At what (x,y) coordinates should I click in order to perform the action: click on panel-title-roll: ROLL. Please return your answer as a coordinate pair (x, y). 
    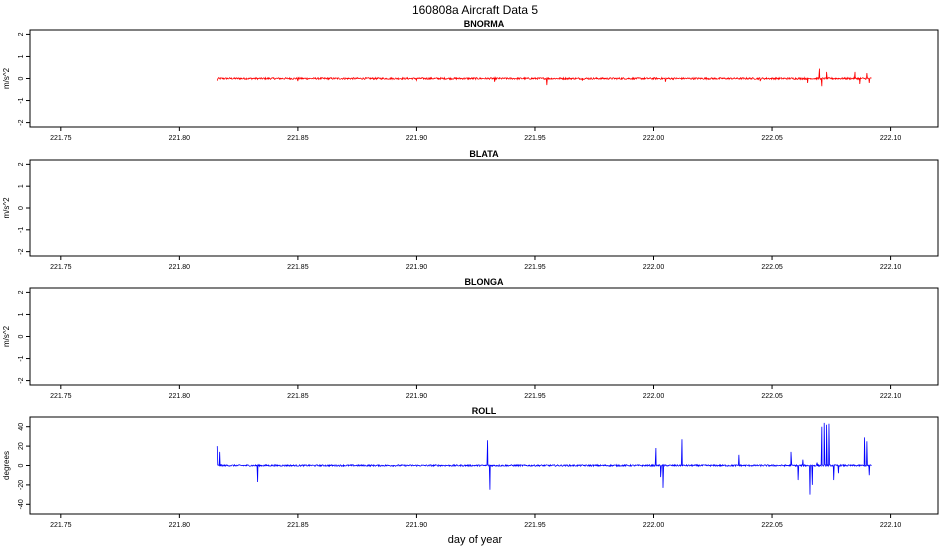
    Looking at the image, I should click on (484, 411).